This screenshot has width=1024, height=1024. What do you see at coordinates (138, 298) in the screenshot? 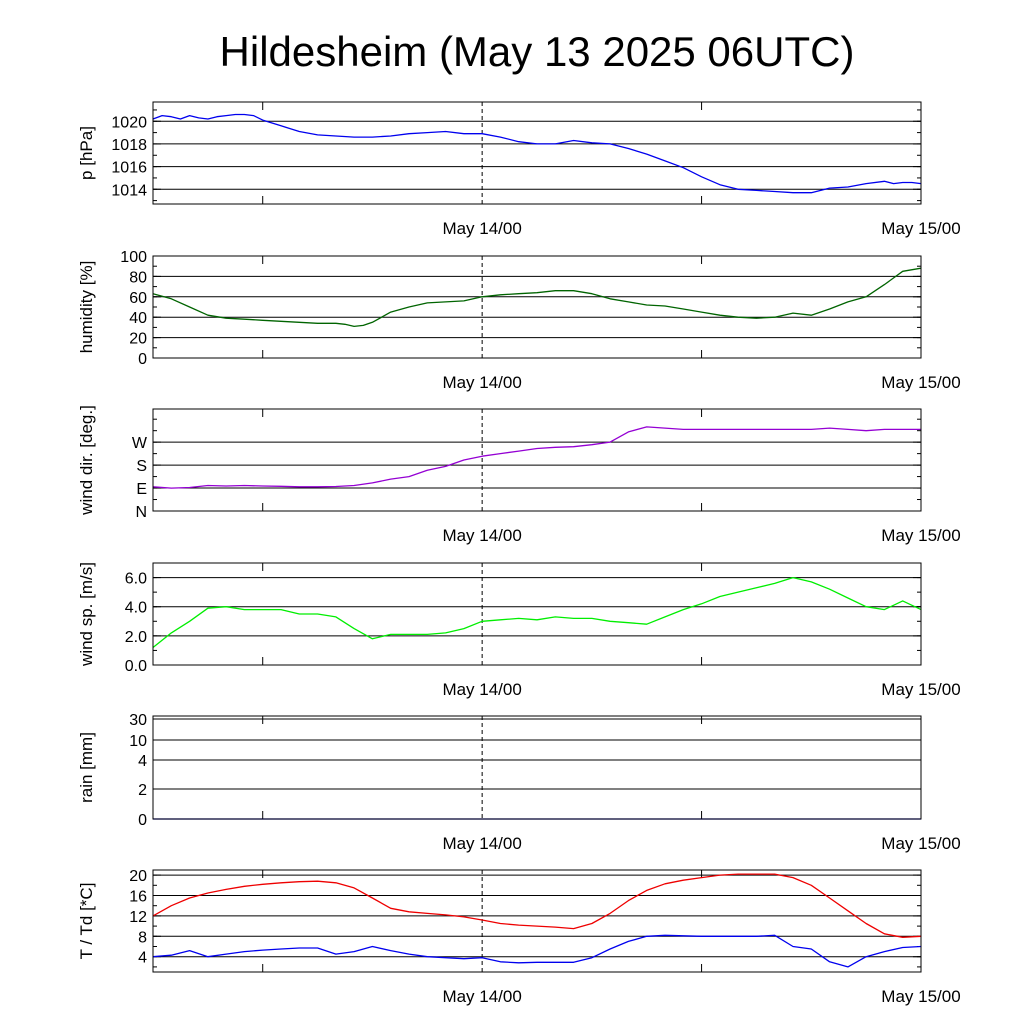
I see `ytick-label: 60` at bounding box center [138, 298].